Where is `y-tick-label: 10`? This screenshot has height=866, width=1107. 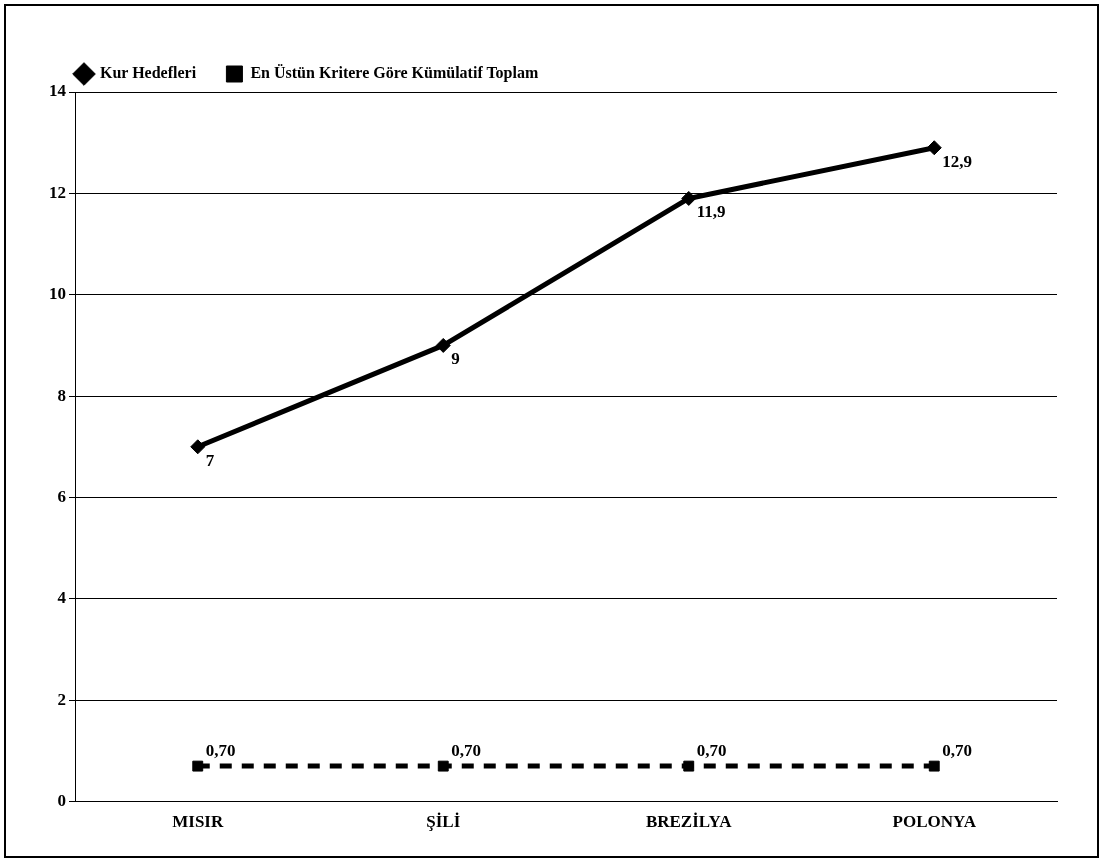
y-tick-label: 10 is located at coordinates (57, 294).